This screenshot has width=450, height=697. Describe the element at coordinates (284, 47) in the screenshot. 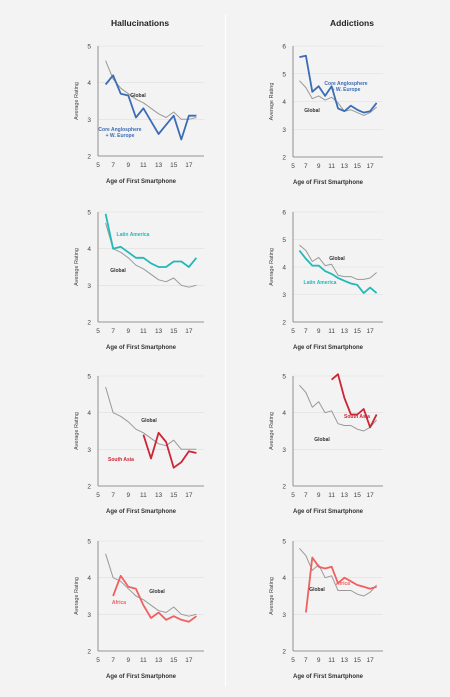

I see `y-tick-label: 6` at that location.